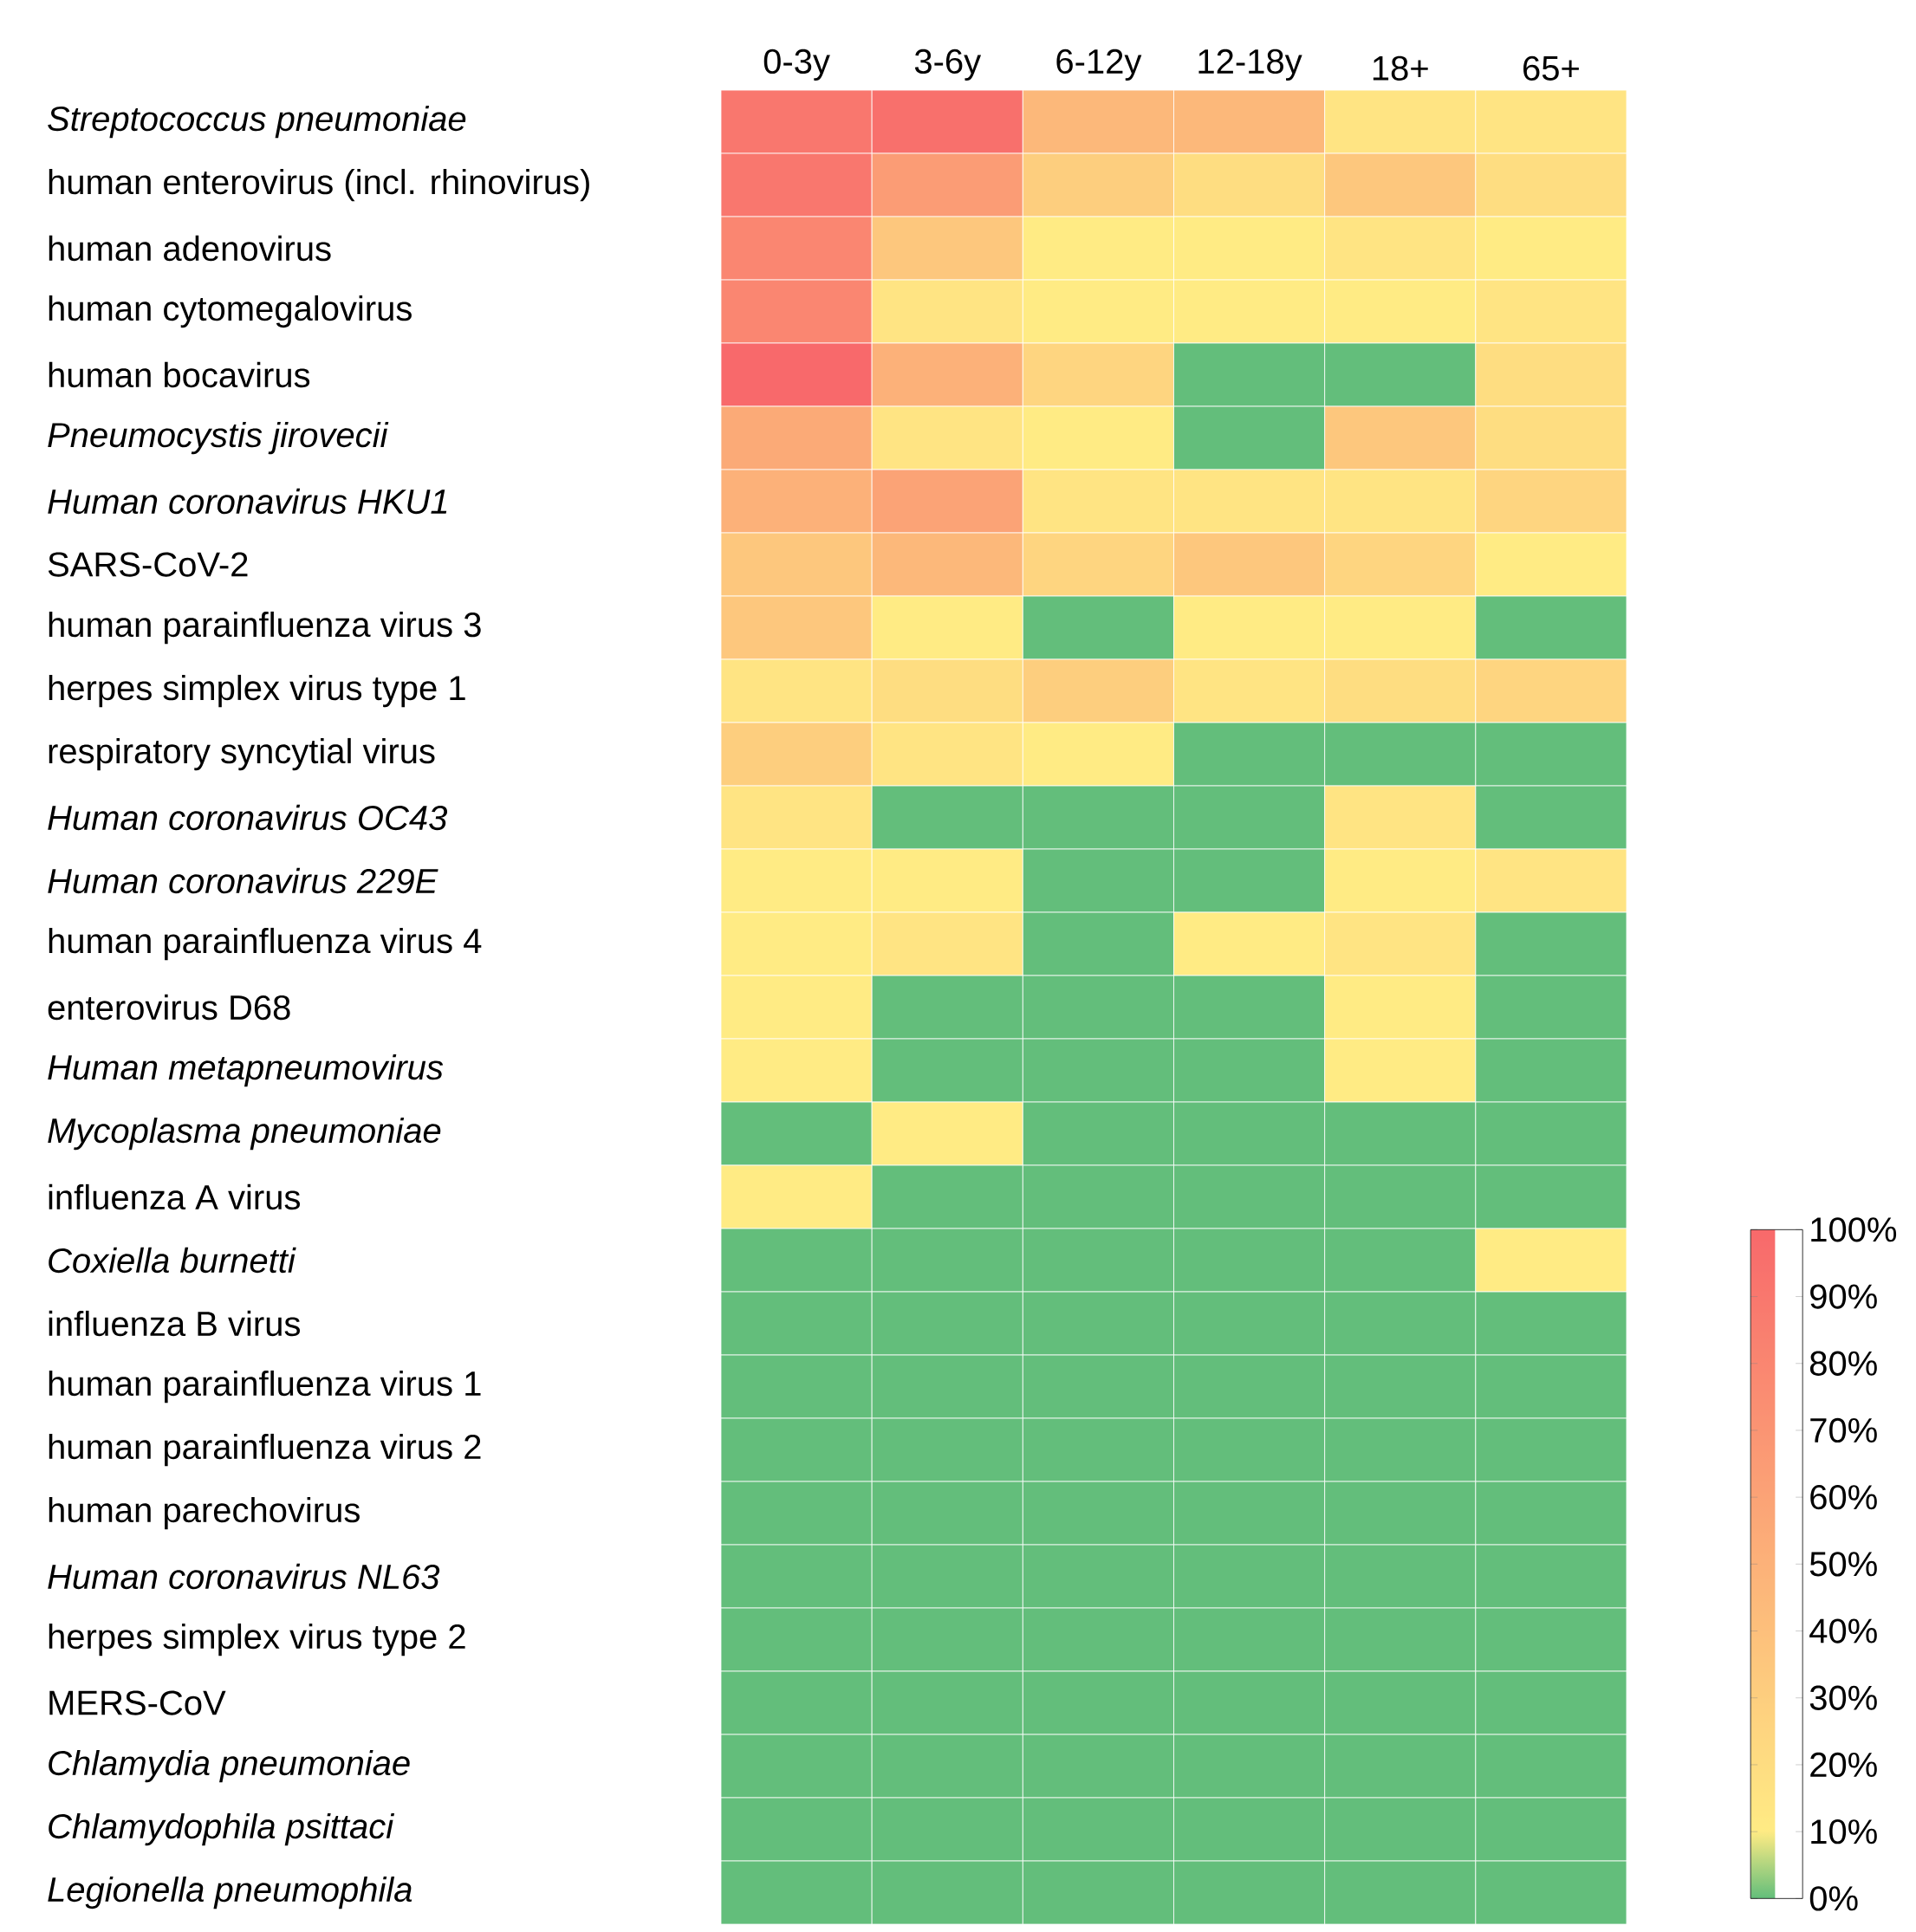 The width and height of the screenshot is (1916, 1932). What do you see at coordinates (1844, 1765) in the screenshot?
I see `color-bar-label: 20%` at bounding box center [1844, 1765].